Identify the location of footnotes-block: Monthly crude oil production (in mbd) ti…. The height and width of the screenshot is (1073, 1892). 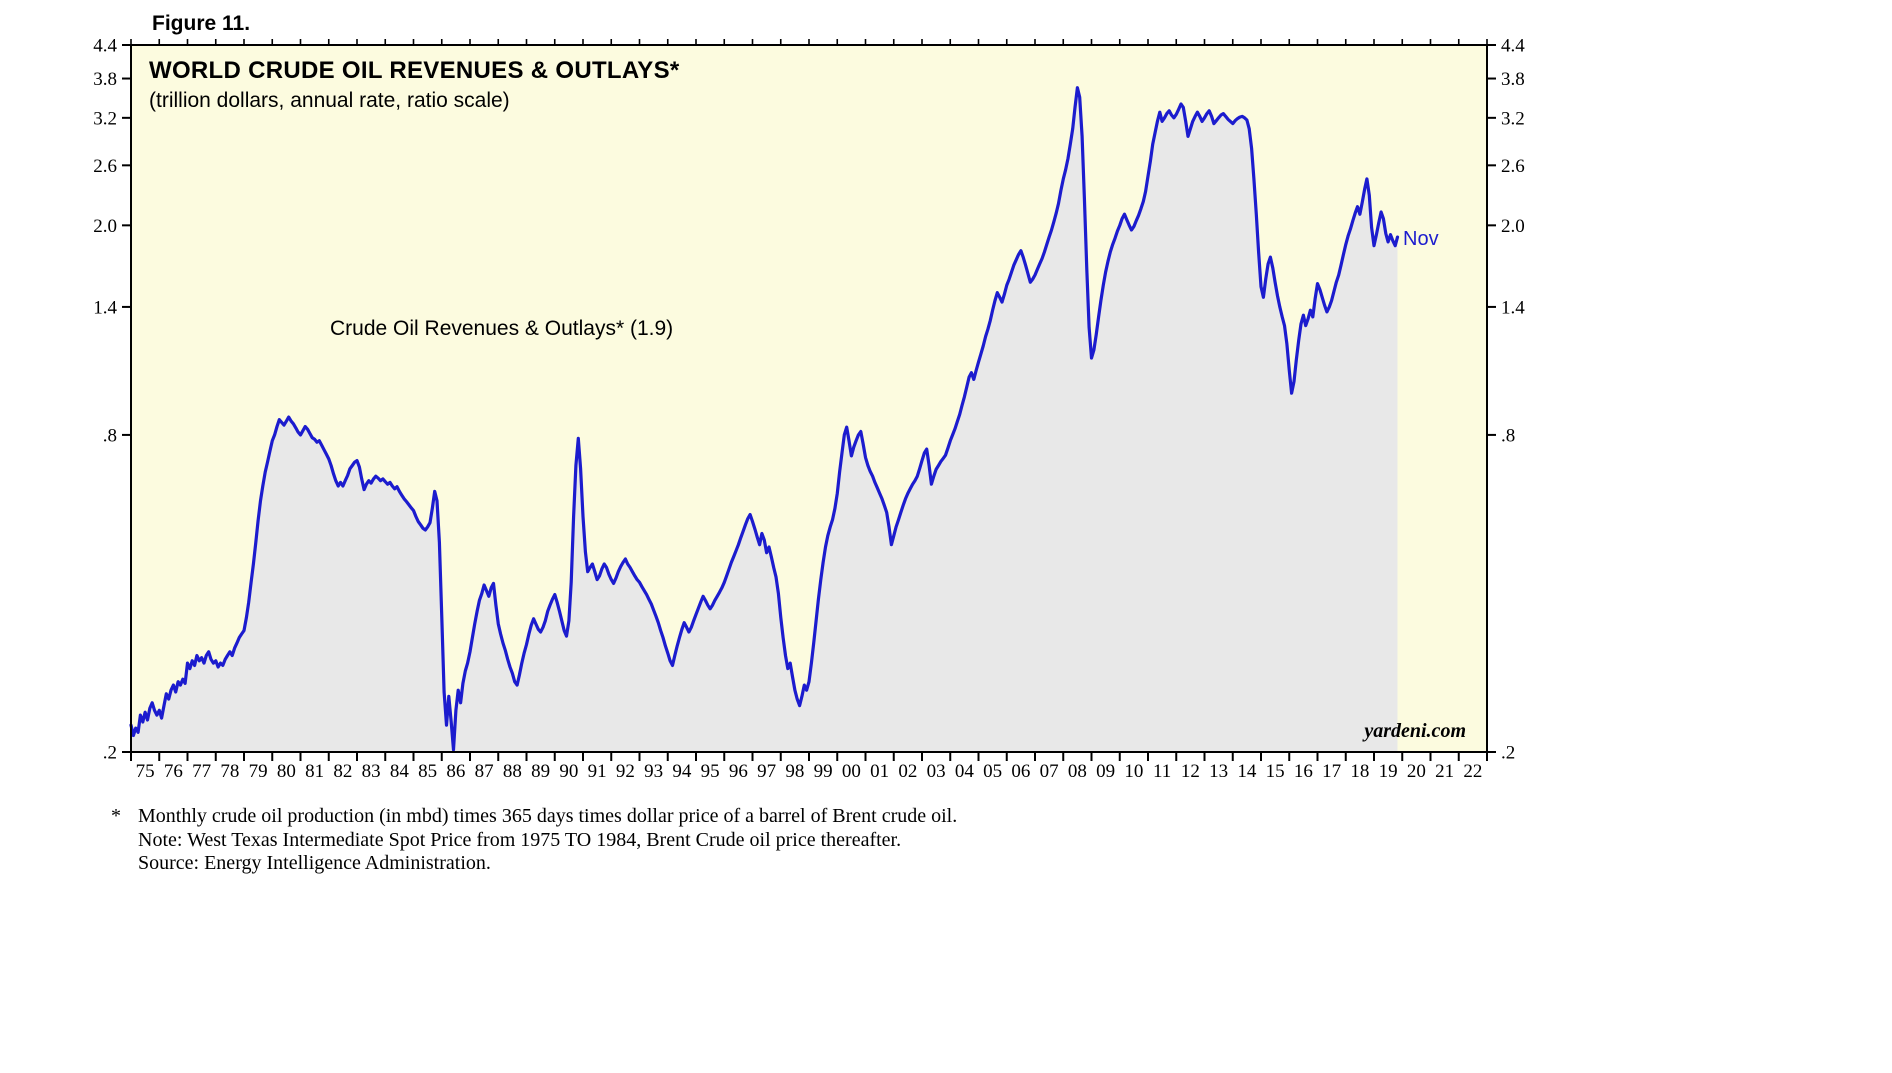
(547, 840).